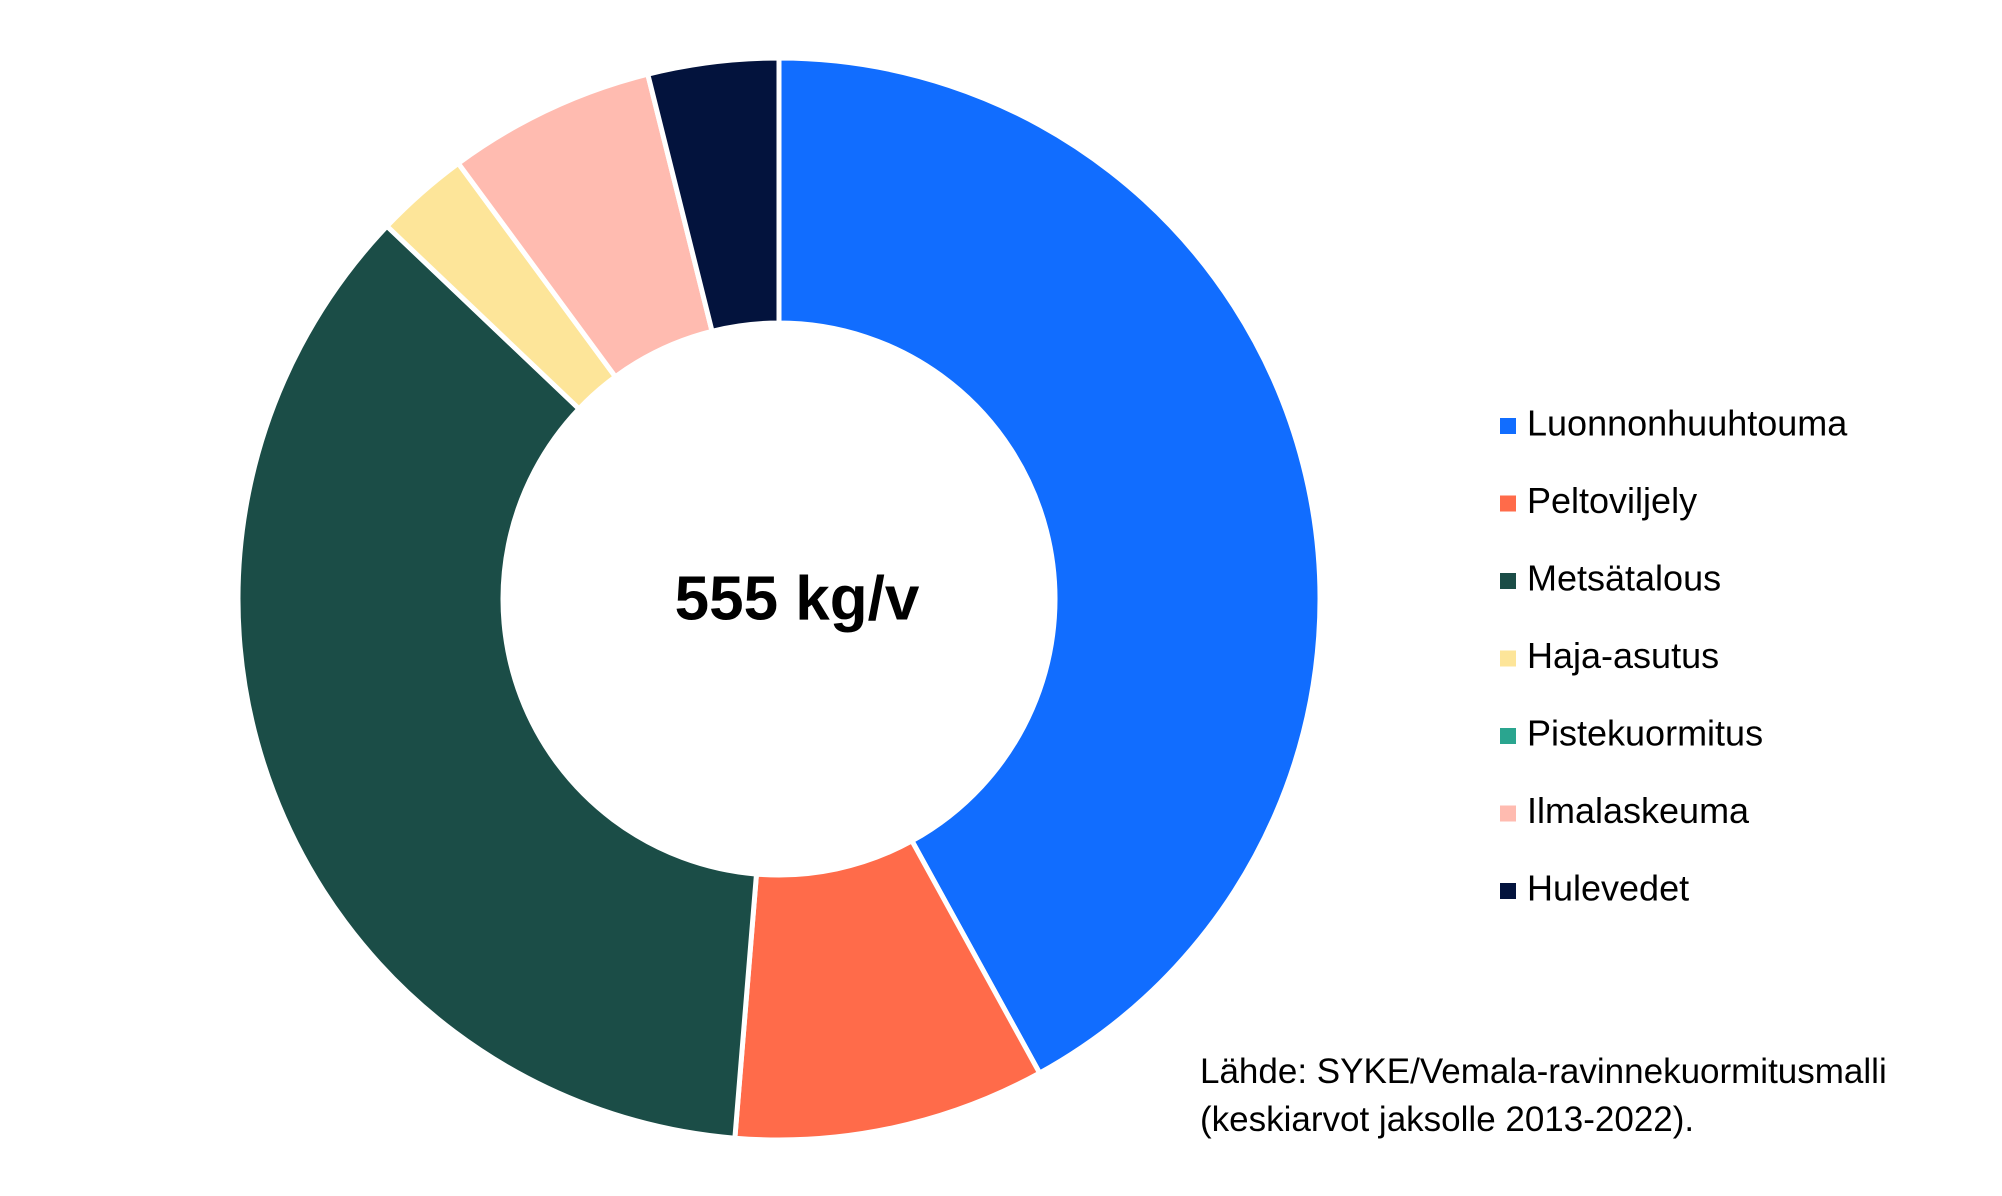 The height and width of the screenshot is (1196, 2002). Describe the element at coordinates (1624, 578) in the screenshot. I see `legend-label: Metsätalous` at that location.